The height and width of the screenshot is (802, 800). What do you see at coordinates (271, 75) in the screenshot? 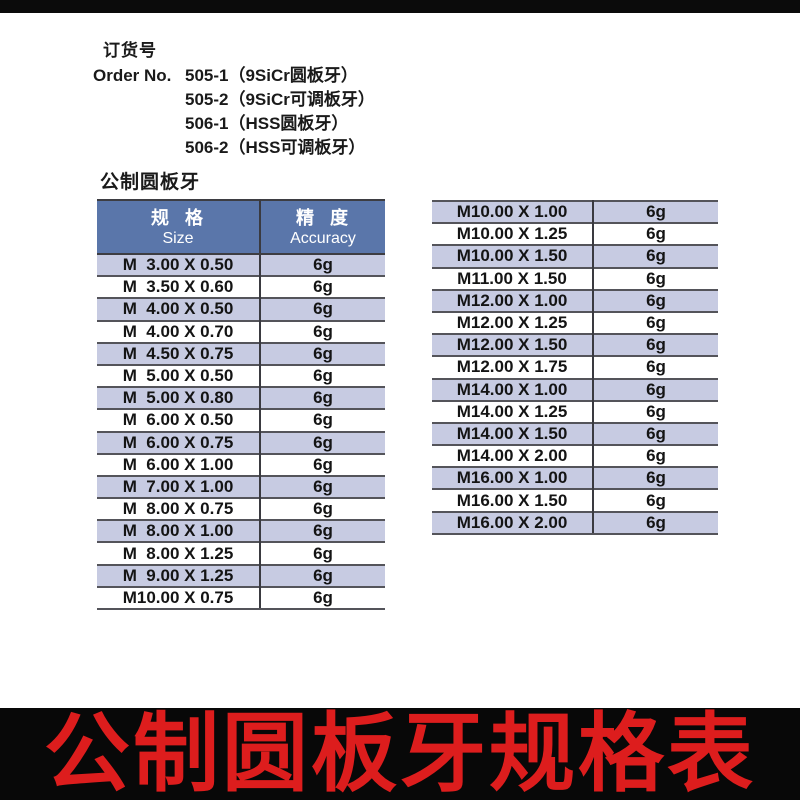
I see `order-item: 505-1（9SiCr圆板牙）` at bounding box center [271, 75].